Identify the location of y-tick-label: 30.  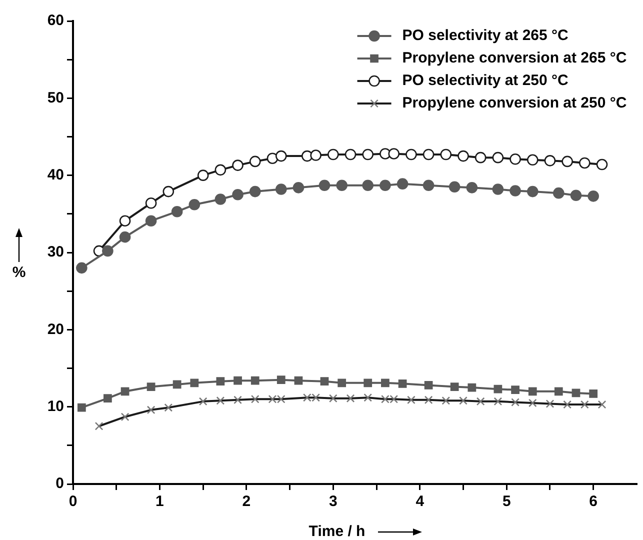
(55, 252).